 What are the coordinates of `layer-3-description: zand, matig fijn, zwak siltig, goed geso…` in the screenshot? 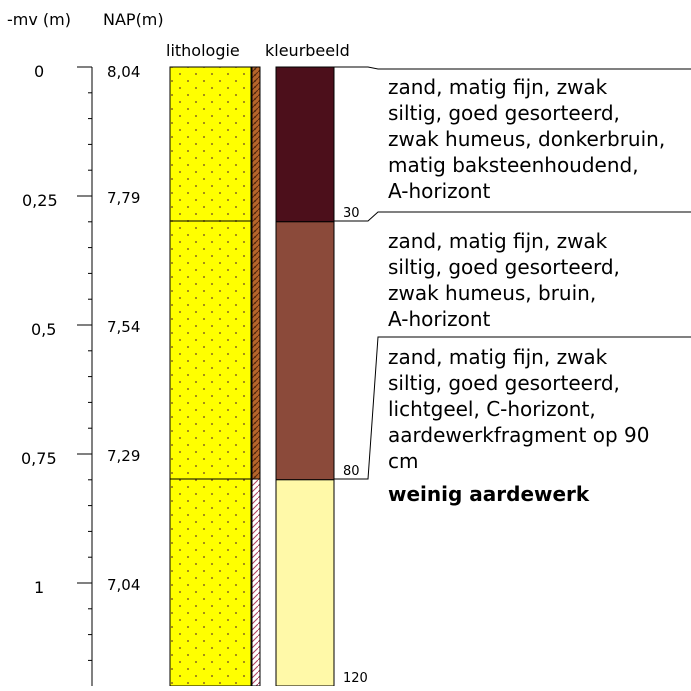 It's located at (519, 409).